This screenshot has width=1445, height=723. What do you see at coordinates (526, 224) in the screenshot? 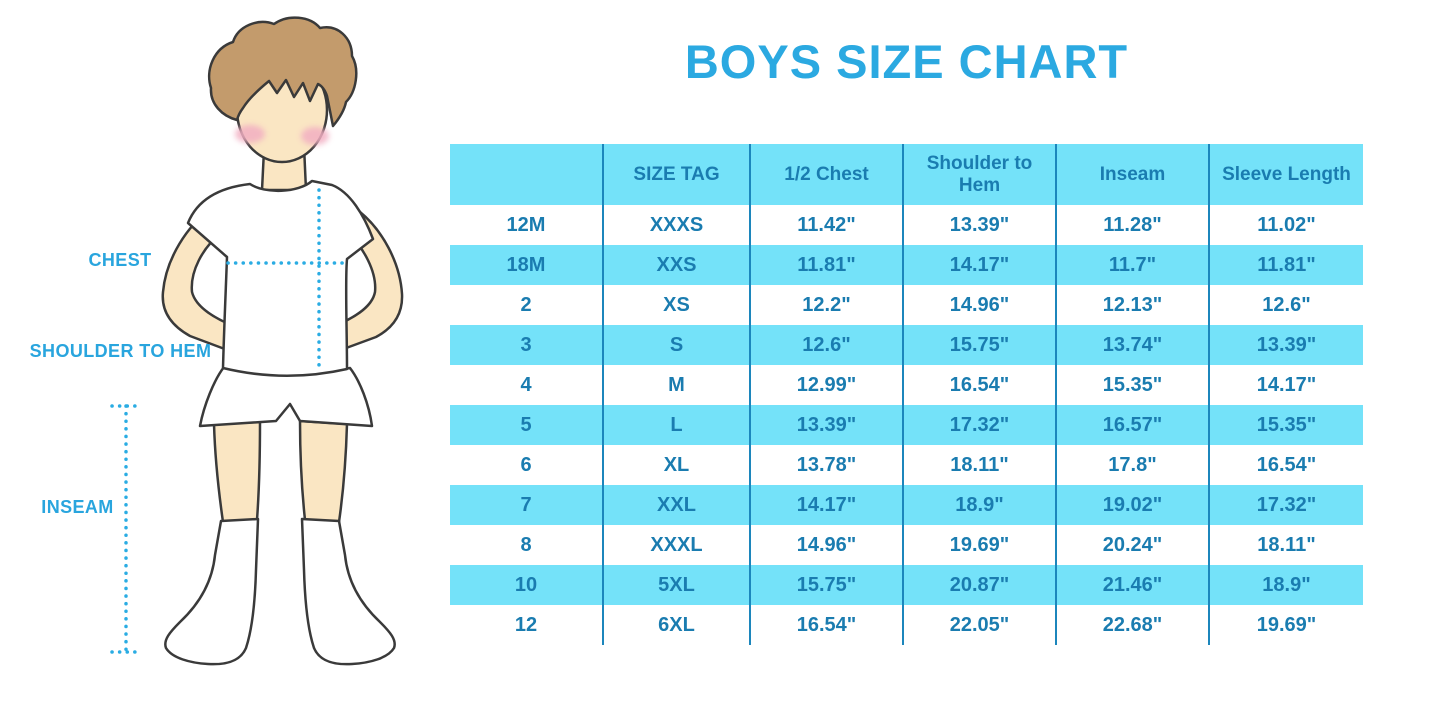
I see `size-cell: 12M` at bounding box center [526, 224].